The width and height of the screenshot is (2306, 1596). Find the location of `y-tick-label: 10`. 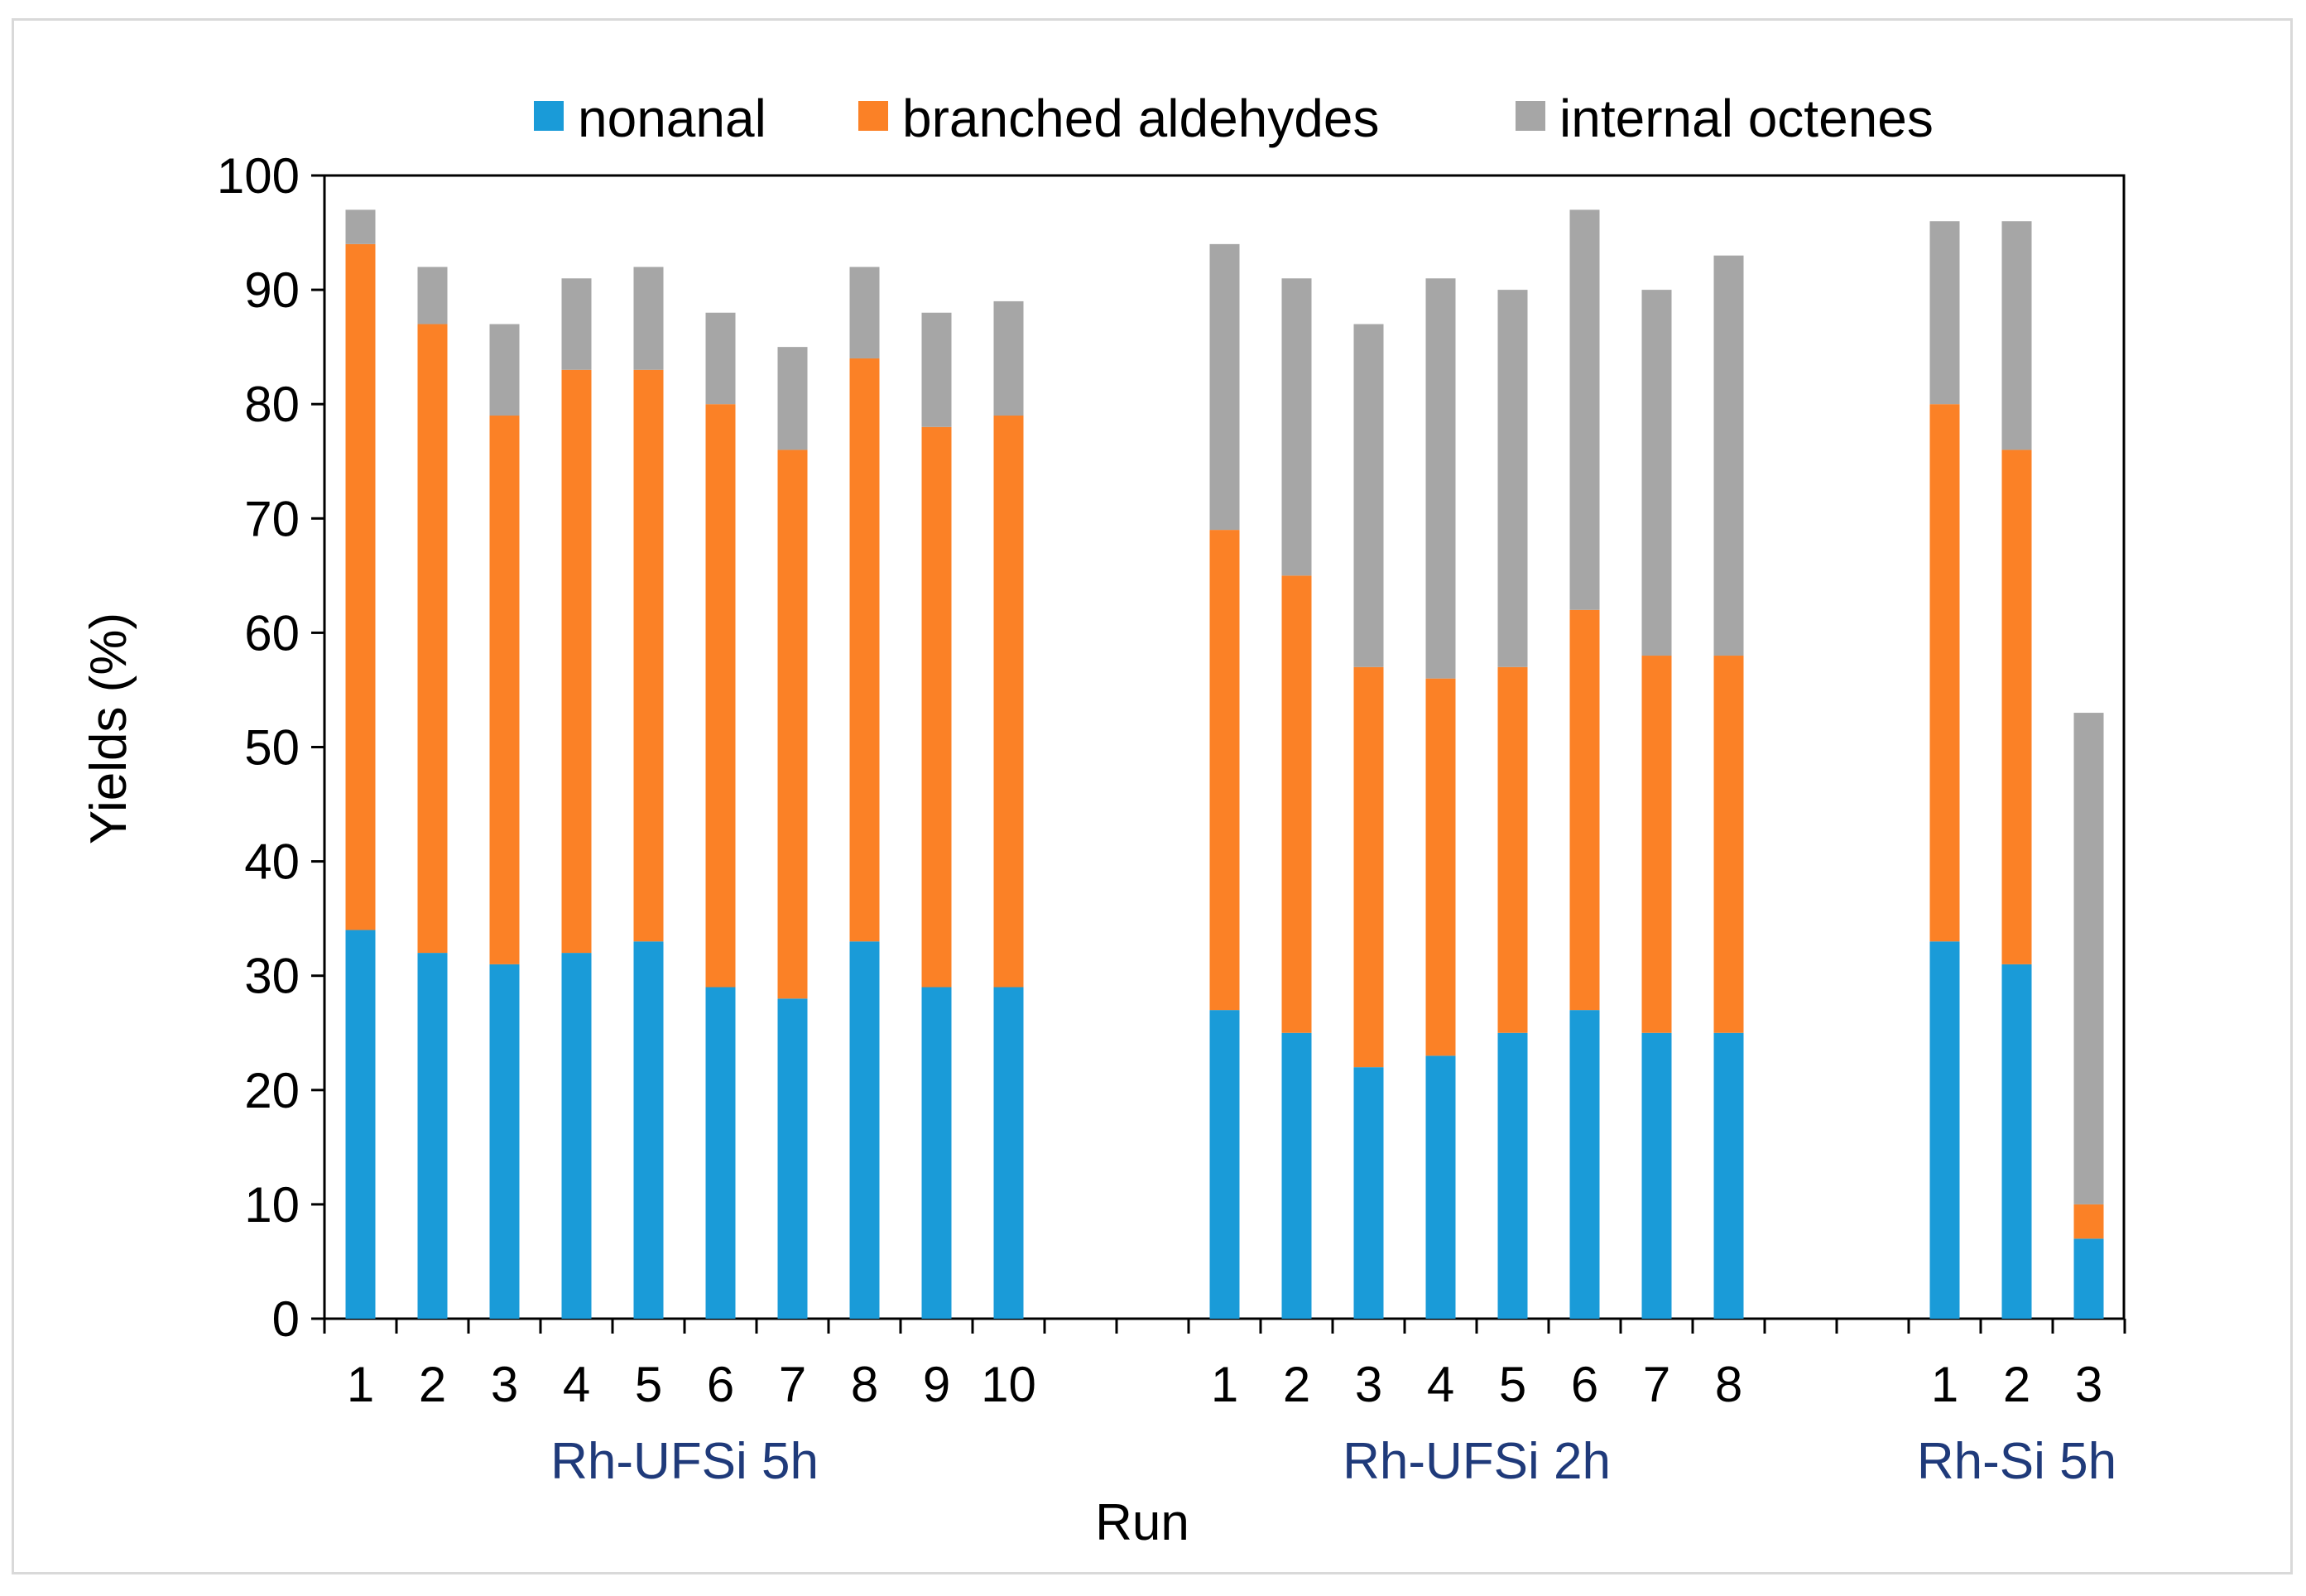

y-tick-label: 10 is located at coordinates (272, 1205).